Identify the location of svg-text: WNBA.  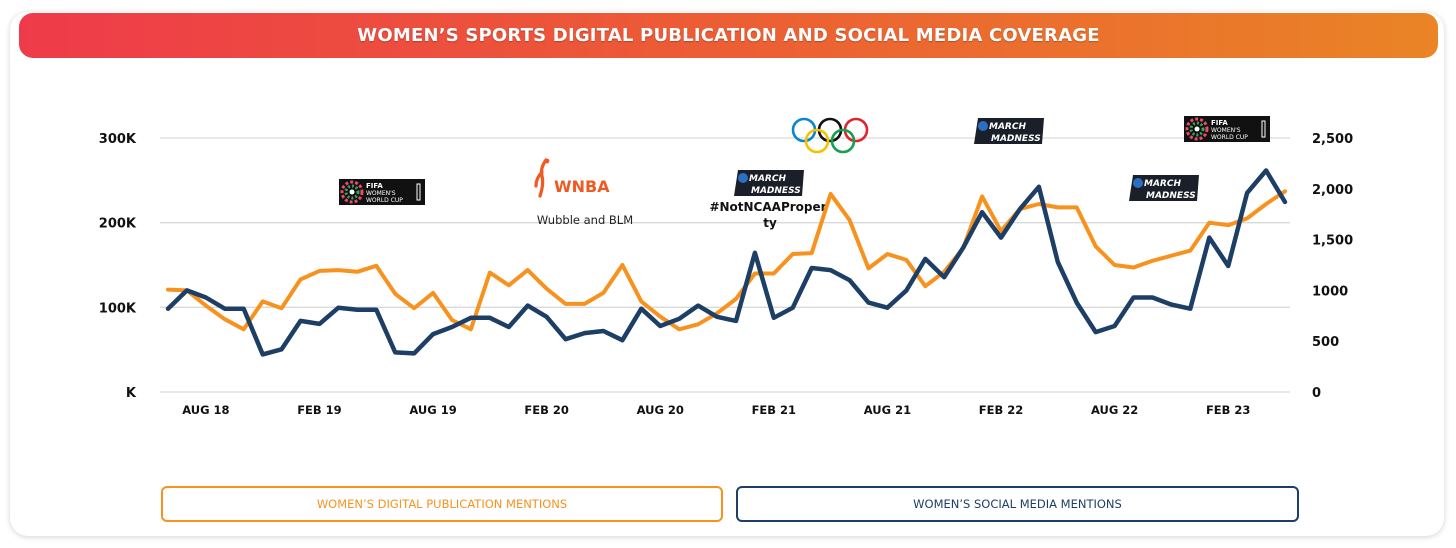
(582, 186).